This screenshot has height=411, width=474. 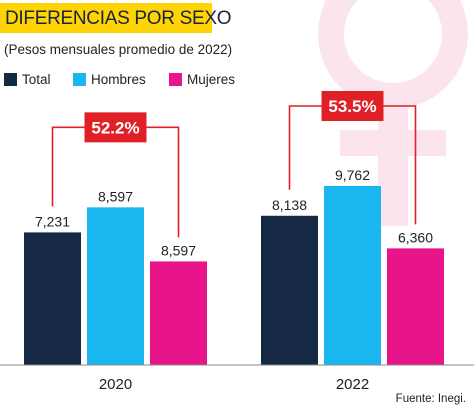 What do you see at coordinates (289, 290) in the screenshot?
I see `bar-total-2022` at bounding box center [289, 290].